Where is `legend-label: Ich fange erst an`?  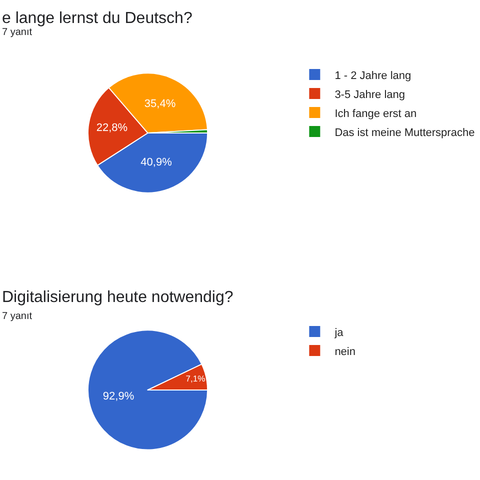
legend-label: Ich fange erst an is located at coordinates (375, 114).